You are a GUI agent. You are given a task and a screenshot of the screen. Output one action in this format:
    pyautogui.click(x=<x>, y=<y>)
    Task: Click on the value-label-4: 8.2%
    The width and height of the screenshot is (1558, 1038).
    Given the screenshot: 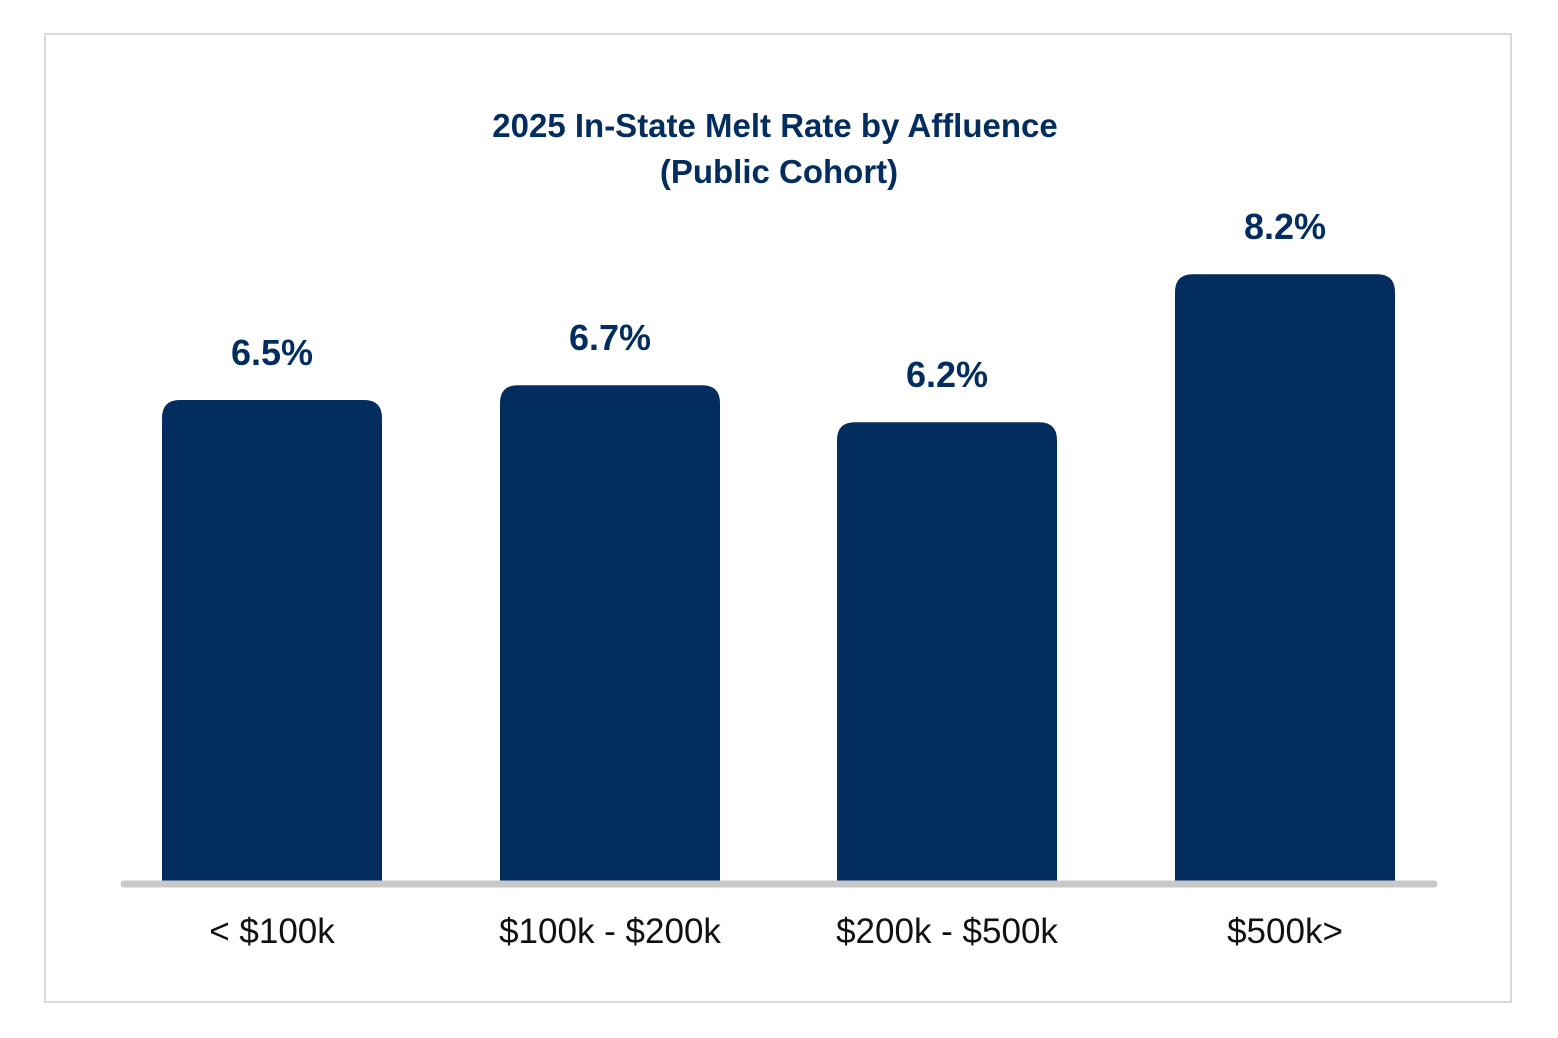 What is the action you would take?
    pyautogui.click(x=1285, y=226)
    